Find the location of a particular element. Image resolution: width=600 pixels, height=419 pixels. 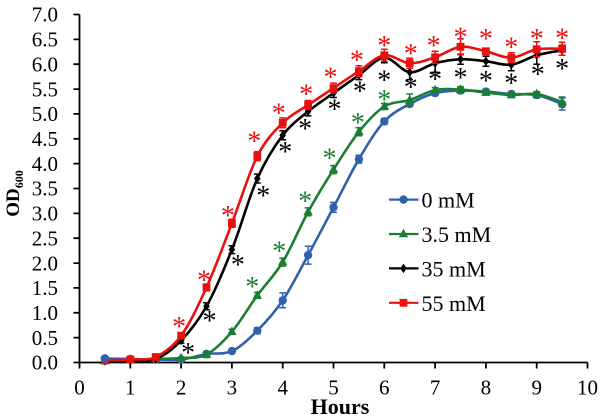

svg-text: 8 is located at coordinates (486, 388).